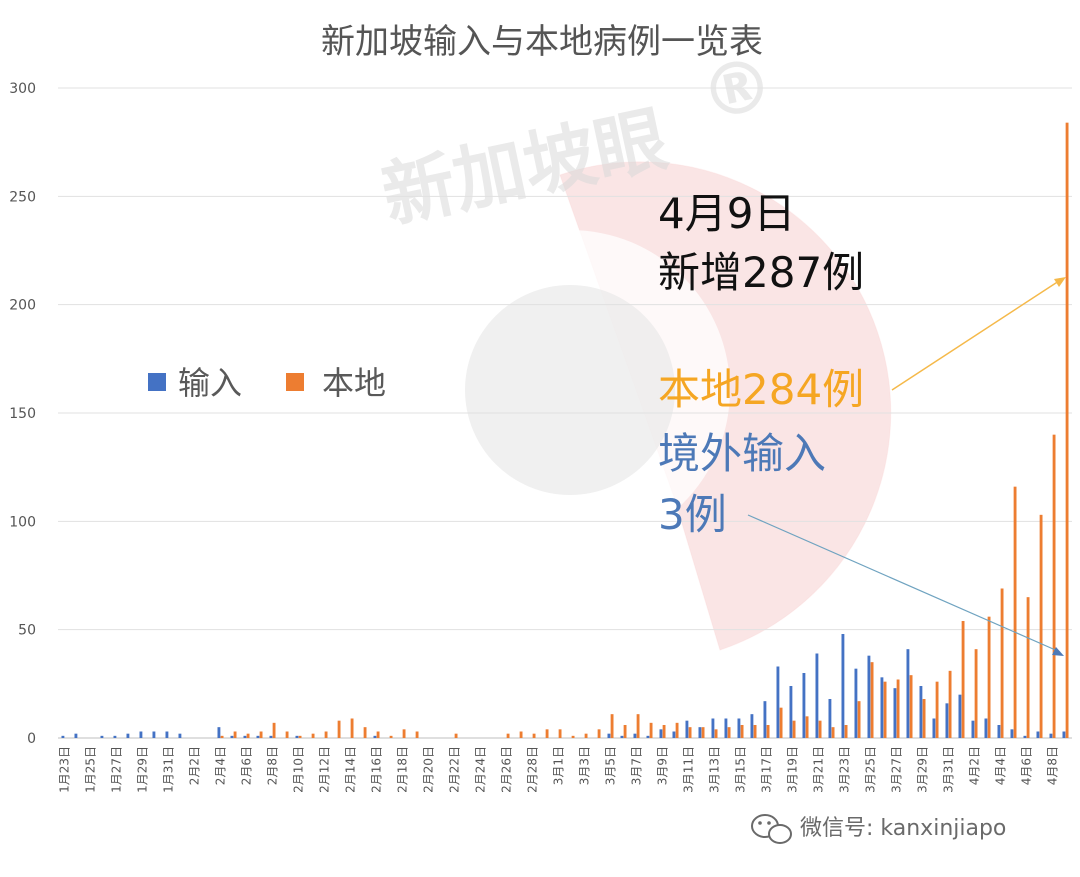 The image size is (1080, 877). I want to click on x-tick-label: 3月3日, so click(585, 765).